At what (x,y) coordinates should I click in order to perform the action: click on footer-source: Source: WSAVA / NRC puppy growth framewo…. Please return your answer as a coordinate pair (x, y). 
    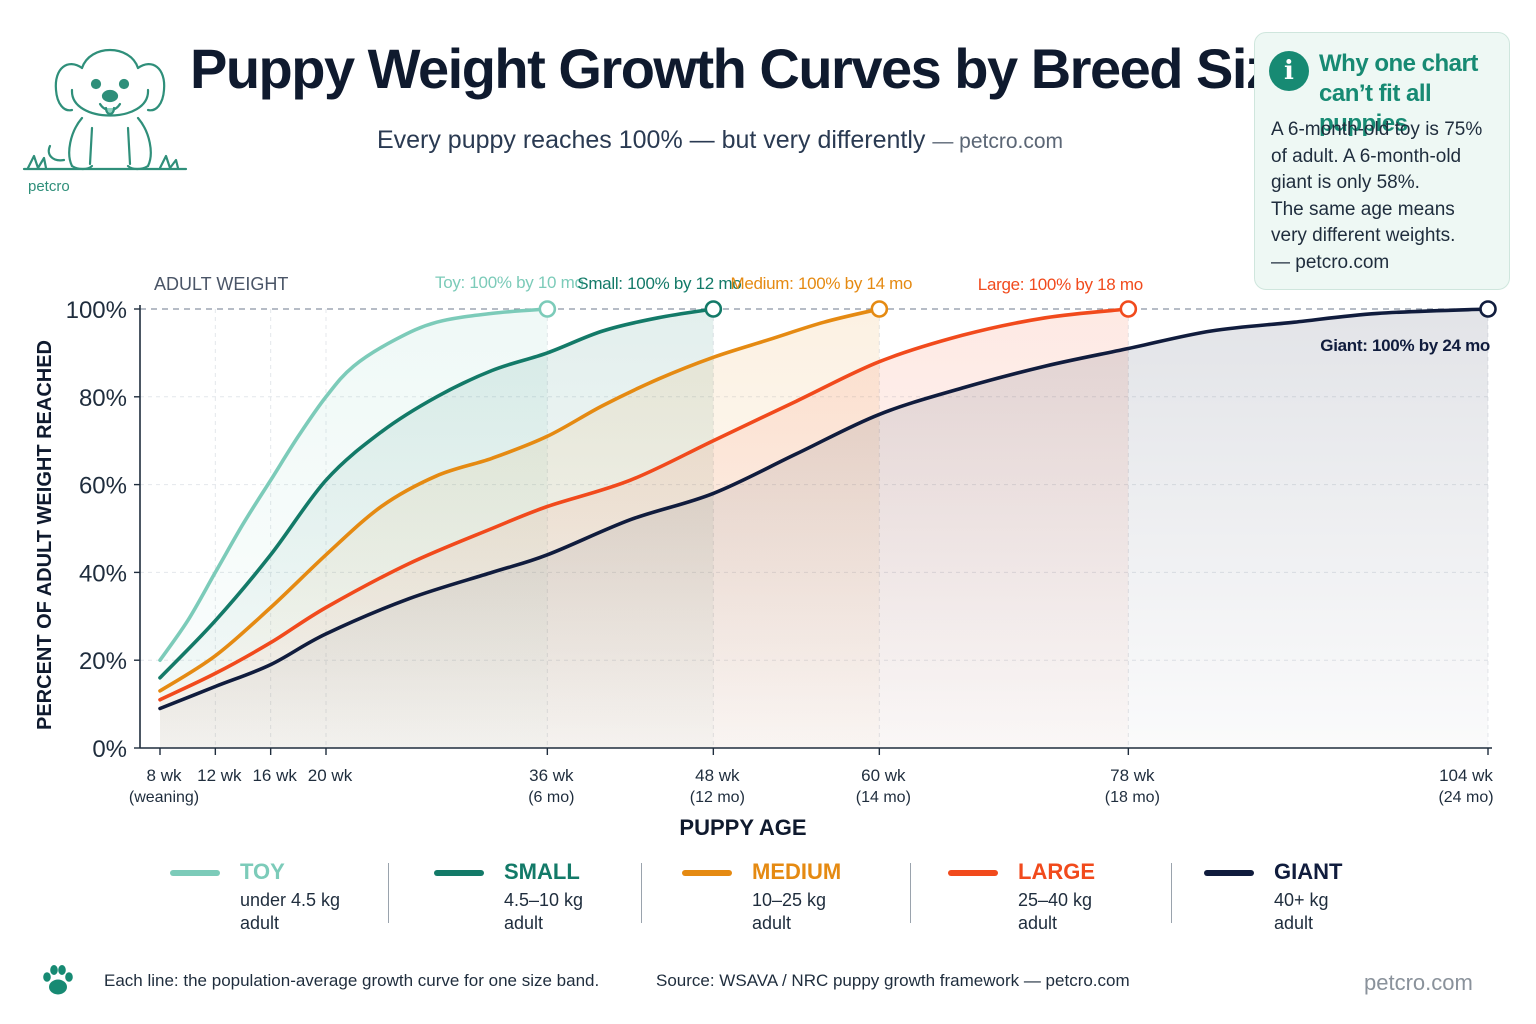
    Looking at the image, I should click on (893, 980).